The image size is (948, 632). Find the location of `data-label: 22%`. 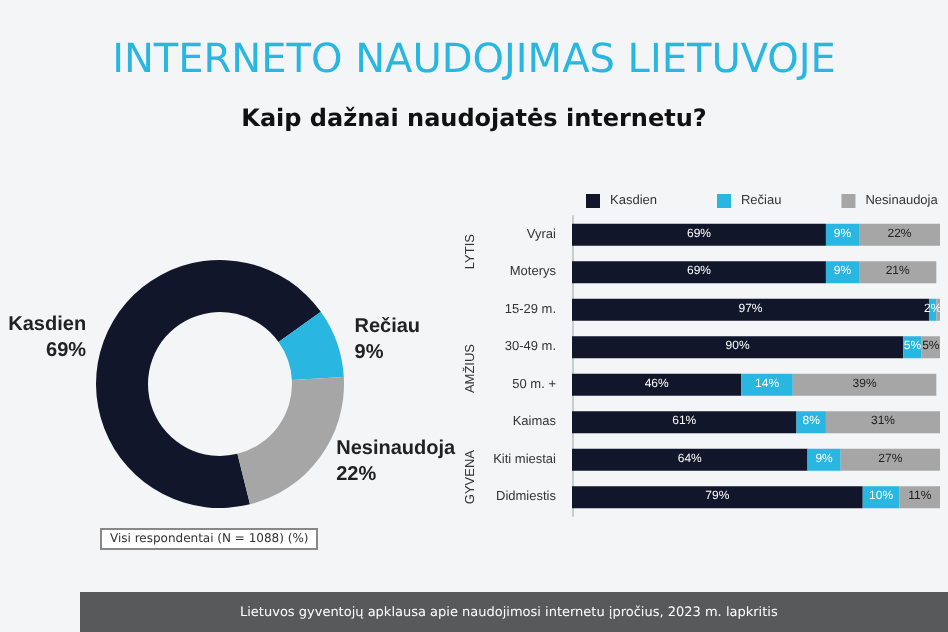

data-label: 22% is located at coordinates (356, 475).